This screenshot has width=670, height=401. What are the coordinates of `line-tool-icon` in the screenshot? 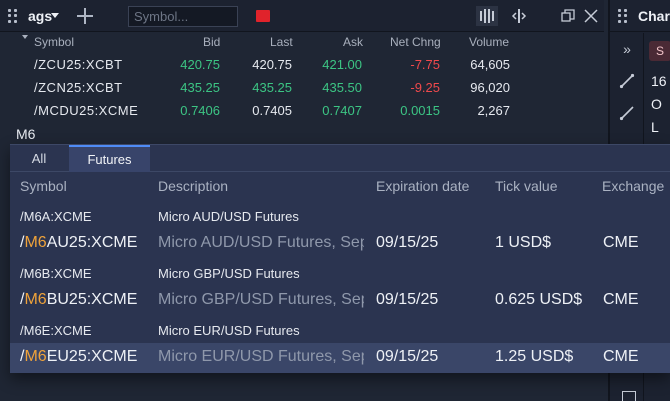 It's located at (627, 81).